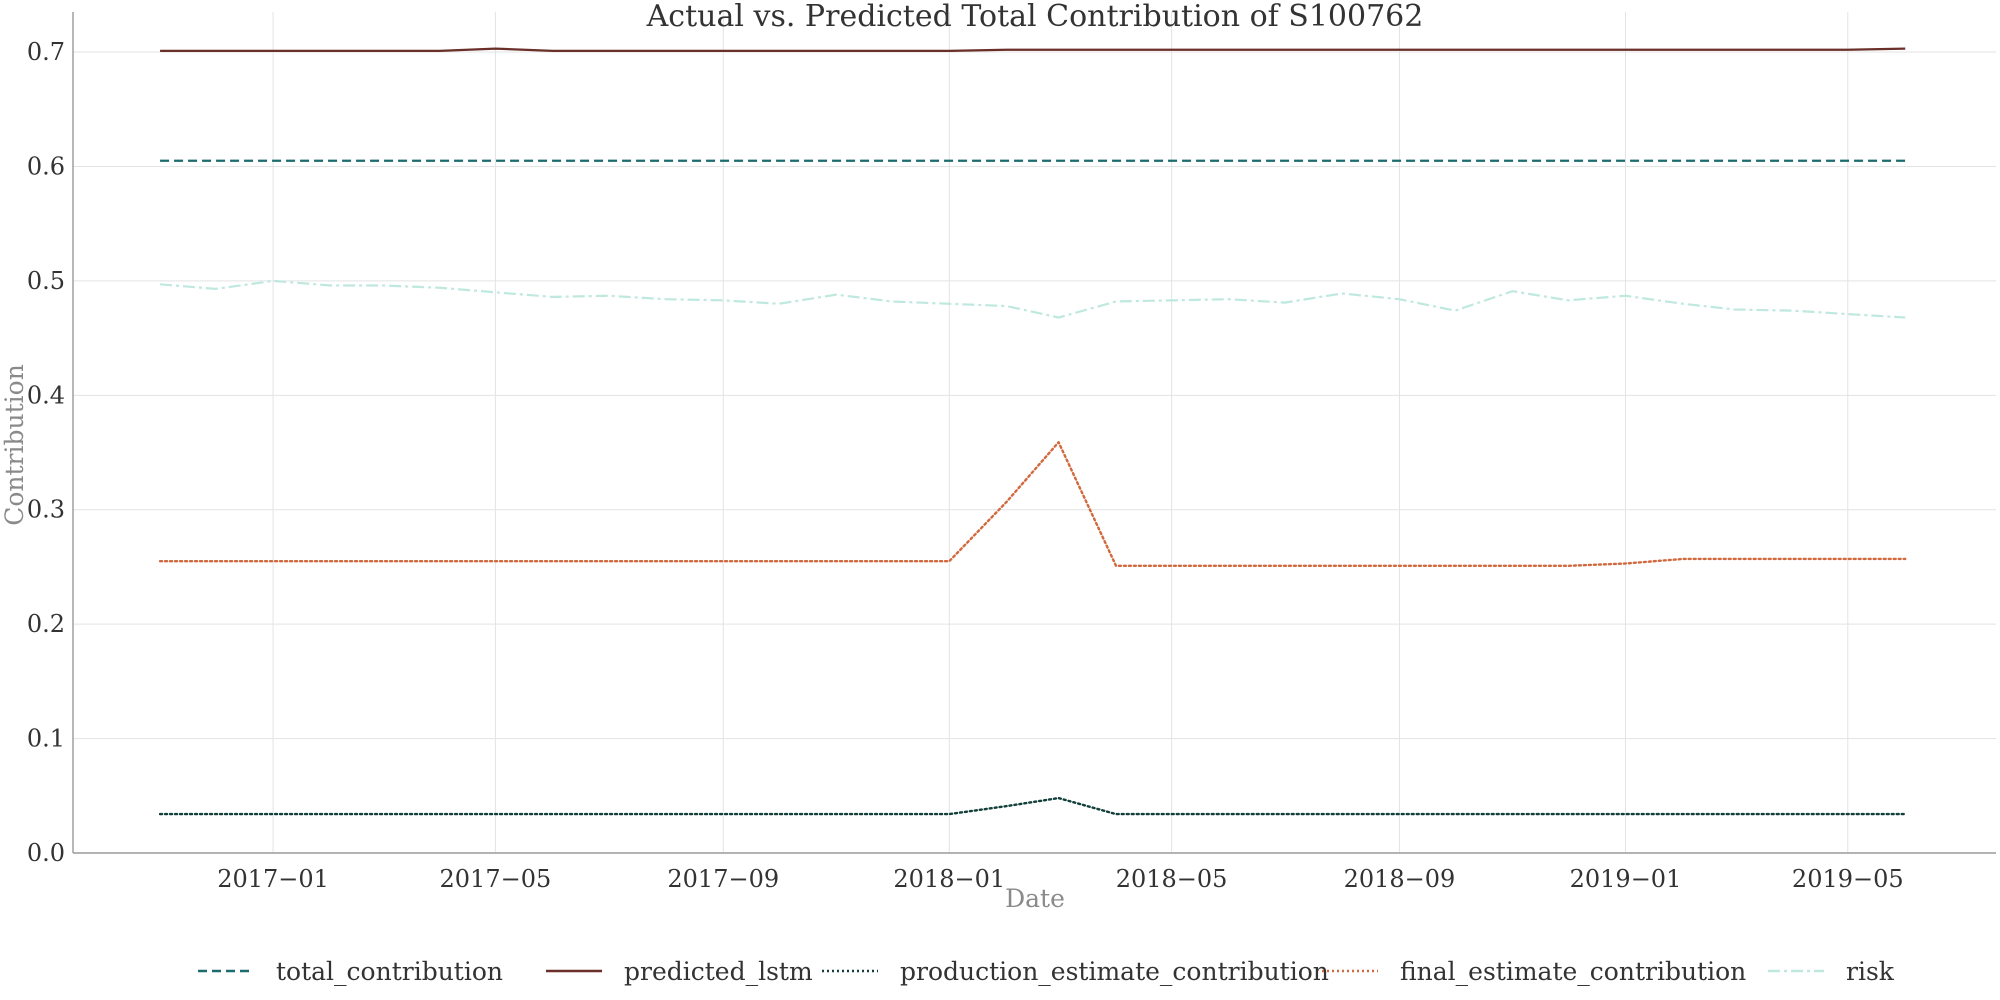 The image size is (2000, 1000). Describe the element at coordinates (46, 395) in the screenshot. I see `y-tick-label: 0.4` at that location.